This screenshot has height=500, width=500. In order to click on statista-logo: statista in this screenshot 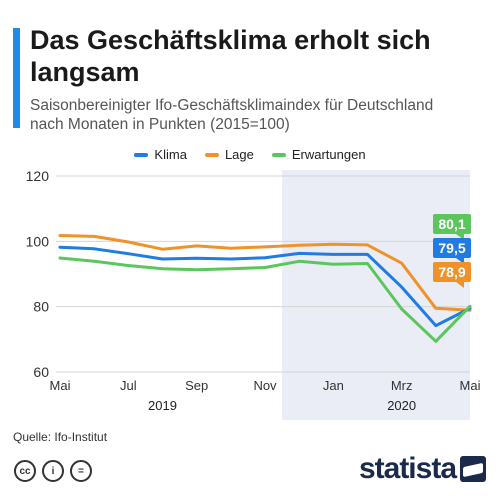, I will do `click(422, 469)`.